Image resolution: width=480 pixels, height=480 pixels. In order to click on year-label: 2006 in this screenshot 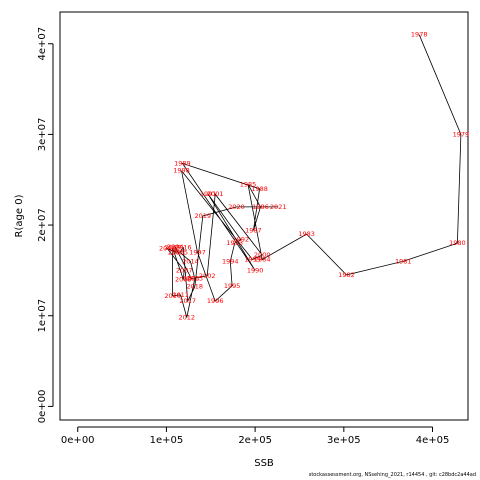, I will do `click(167, 249)`.